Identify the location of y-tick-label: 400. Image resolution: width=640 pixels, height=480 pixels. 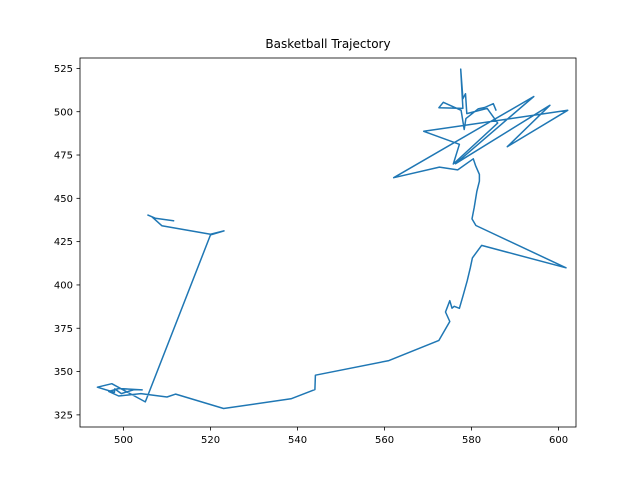
(63, 286).